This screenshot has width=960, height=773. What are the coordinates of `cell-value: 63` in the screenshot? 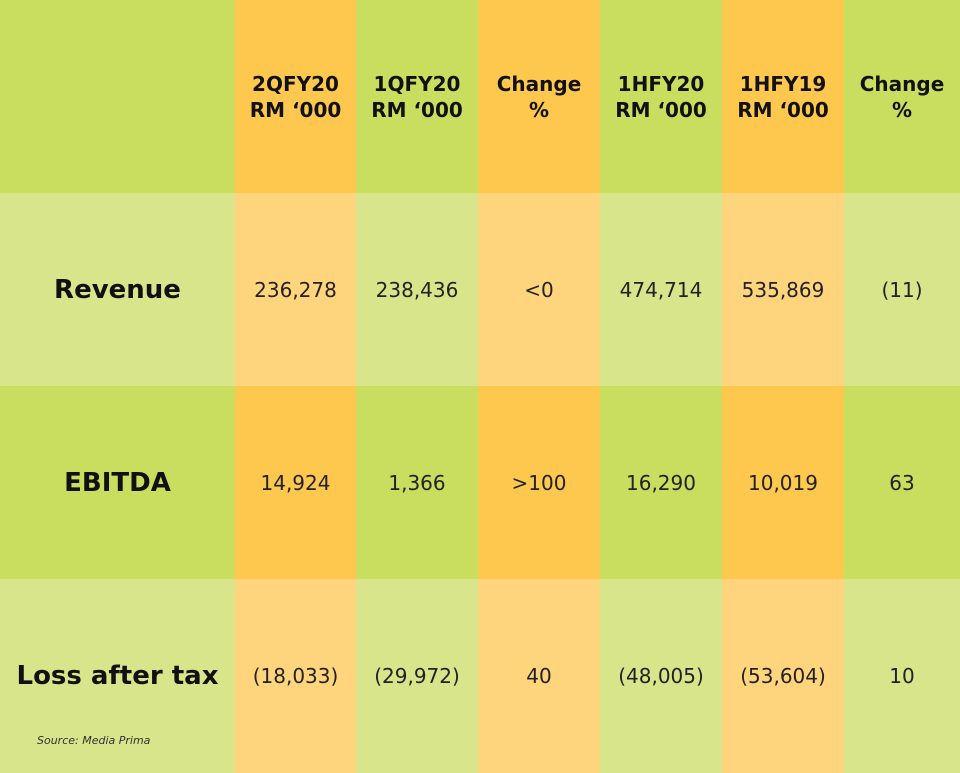 It's located at (902, 482).